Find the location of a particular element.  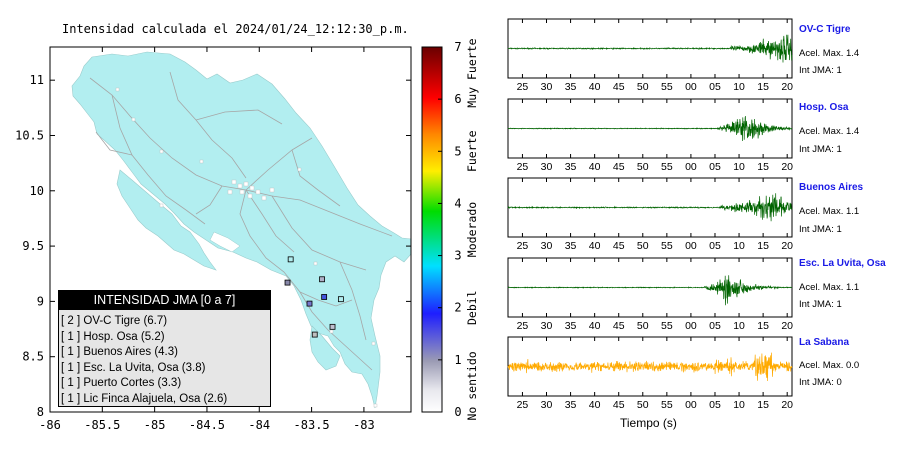

station-name: Buenos Aires is located at coordinates (831, 187).